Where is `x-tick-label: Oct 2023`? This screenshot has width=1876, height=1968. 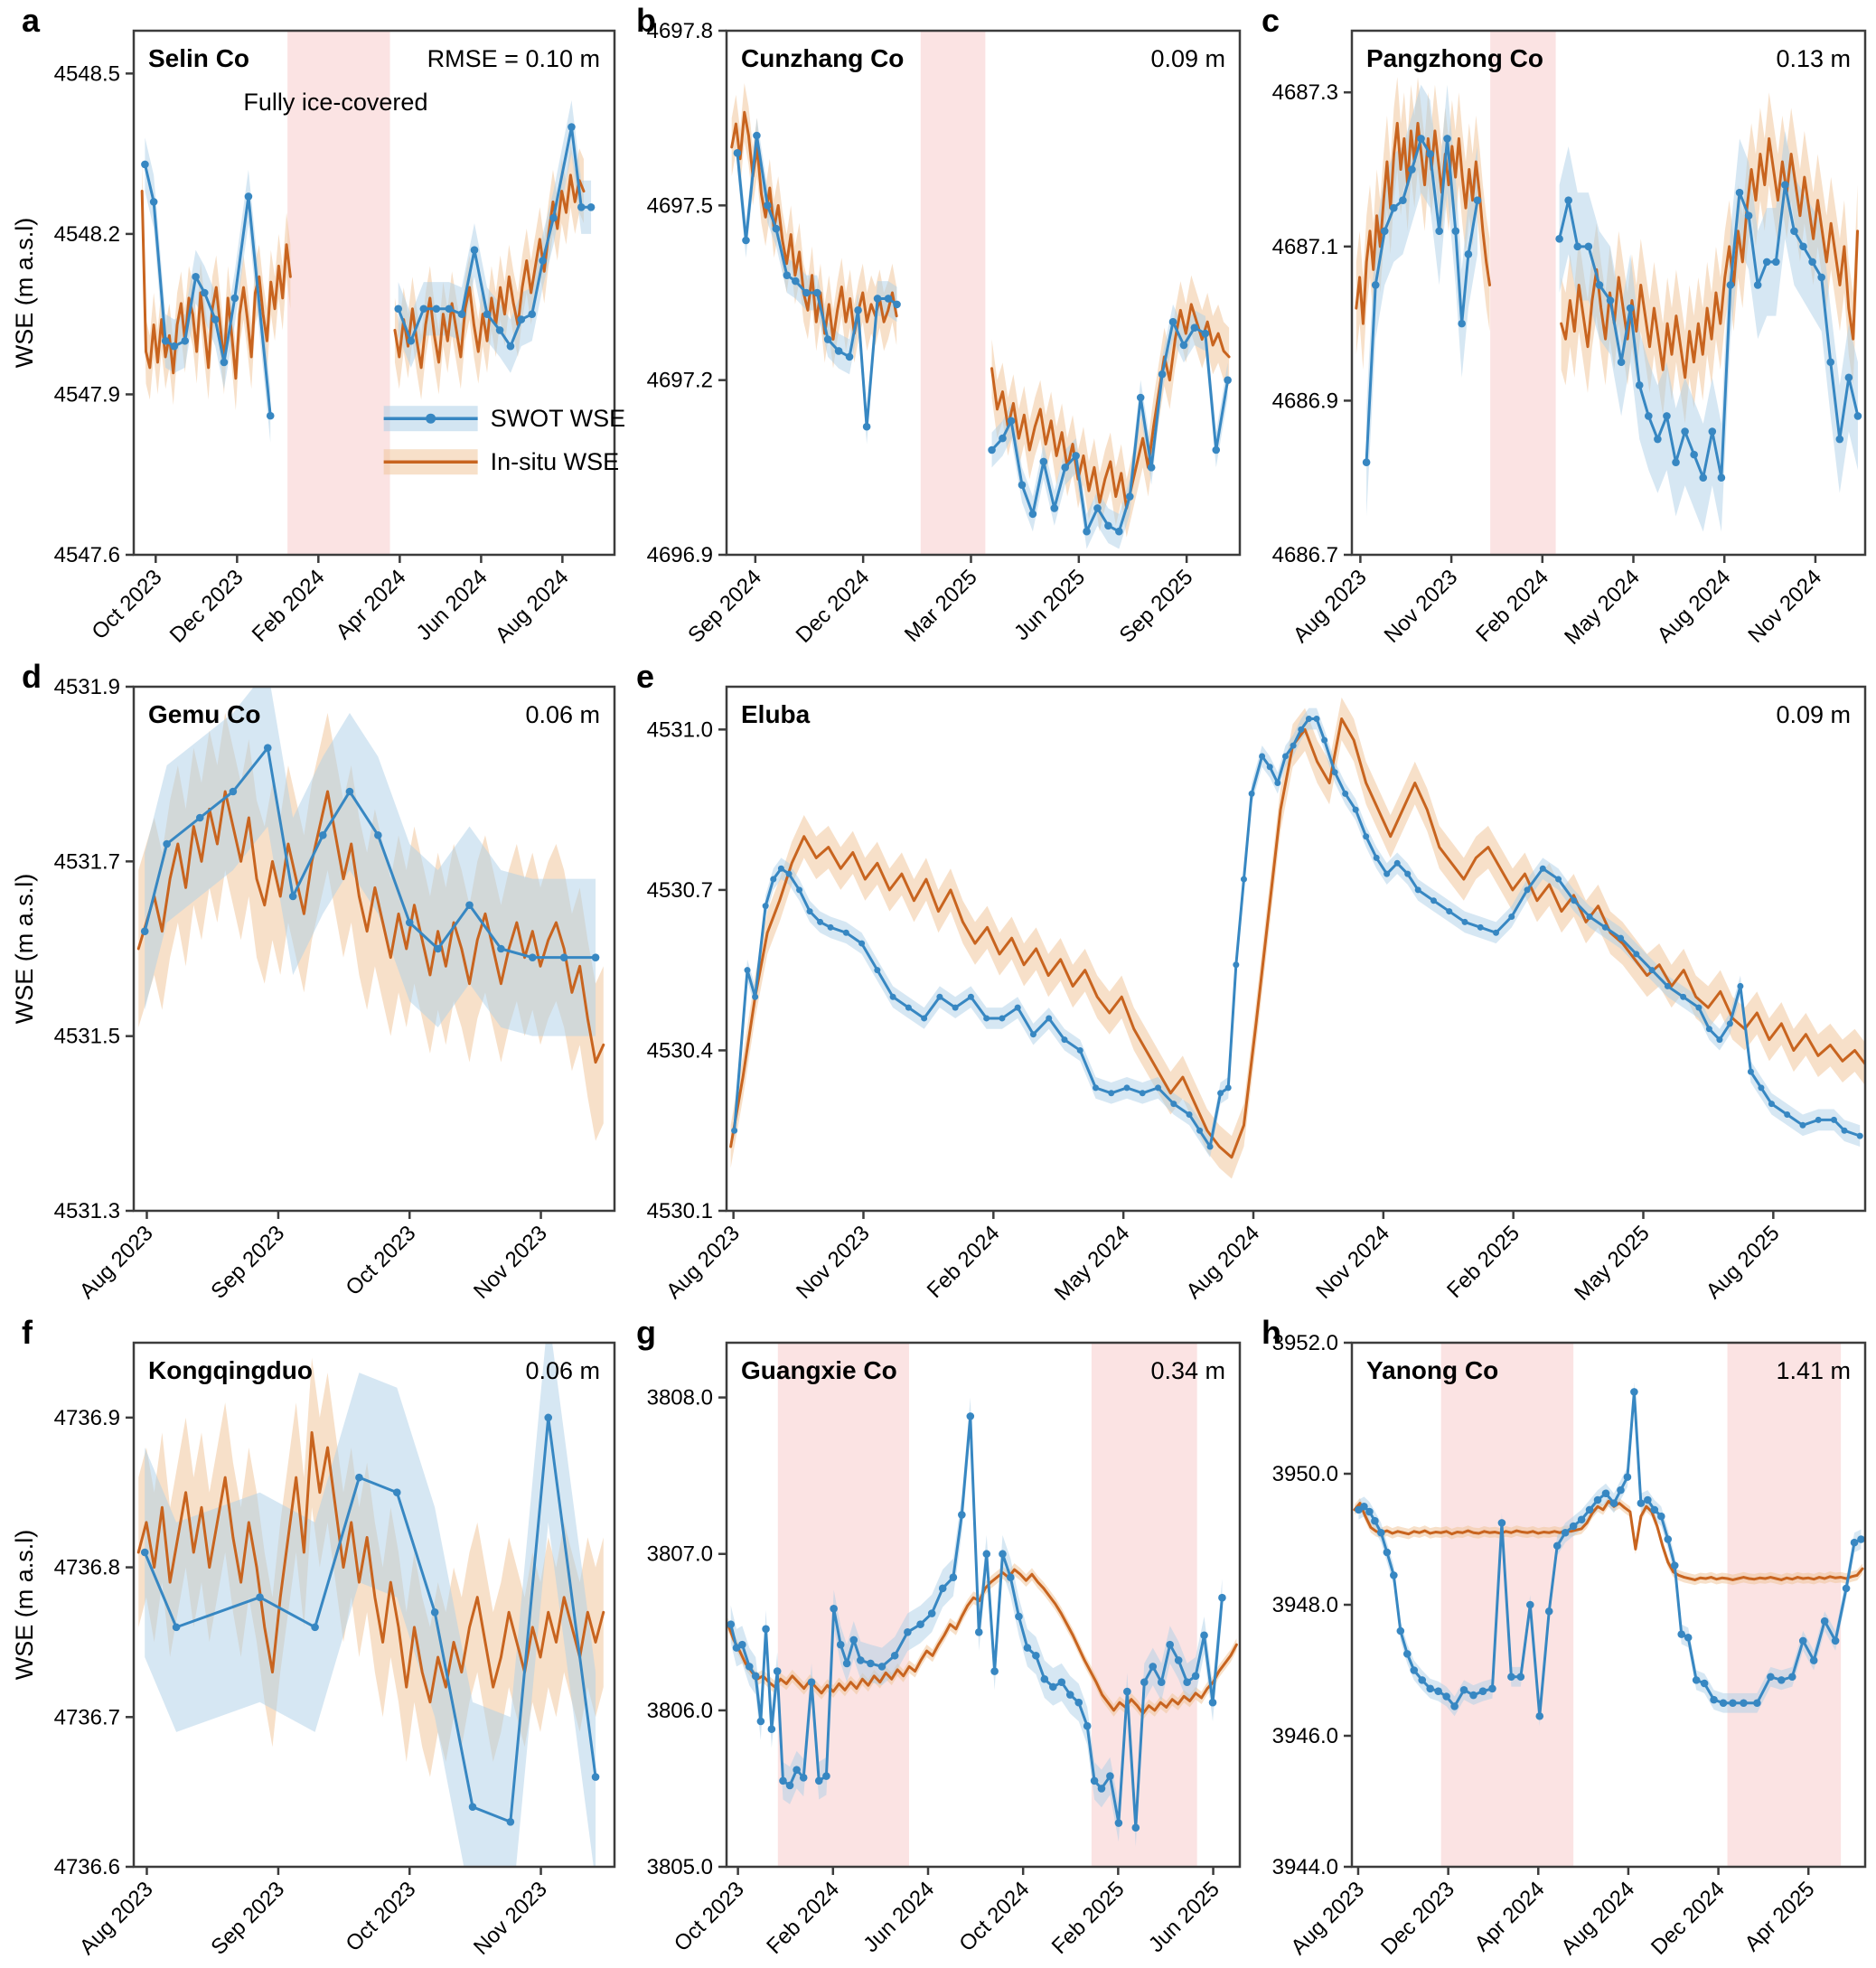 x-tick-label: Oct 2023 is located at coordinates (382, 1917).